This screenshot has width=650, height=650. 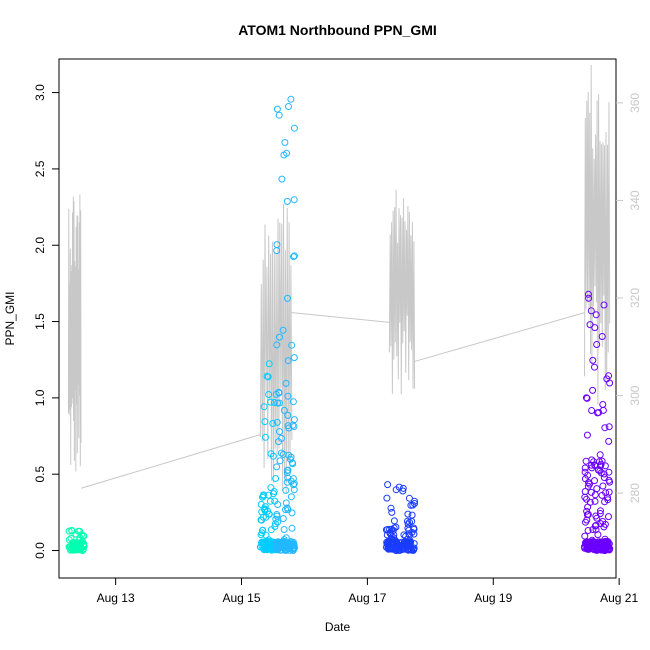 I want to click on x-tick-label: Aug 17, so click(x=367, y=598).